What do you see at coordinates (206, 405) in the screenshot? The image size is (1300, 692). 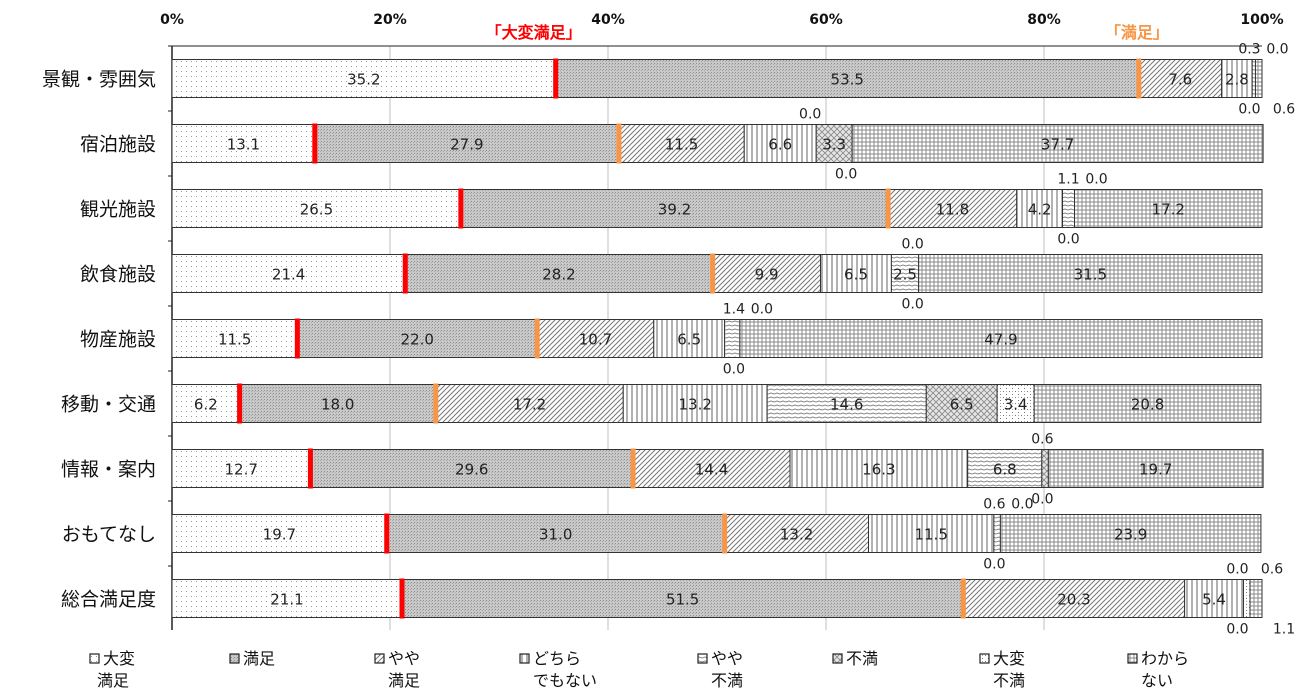 I see `data-label: 6.2` at bounding box center [206, 405].